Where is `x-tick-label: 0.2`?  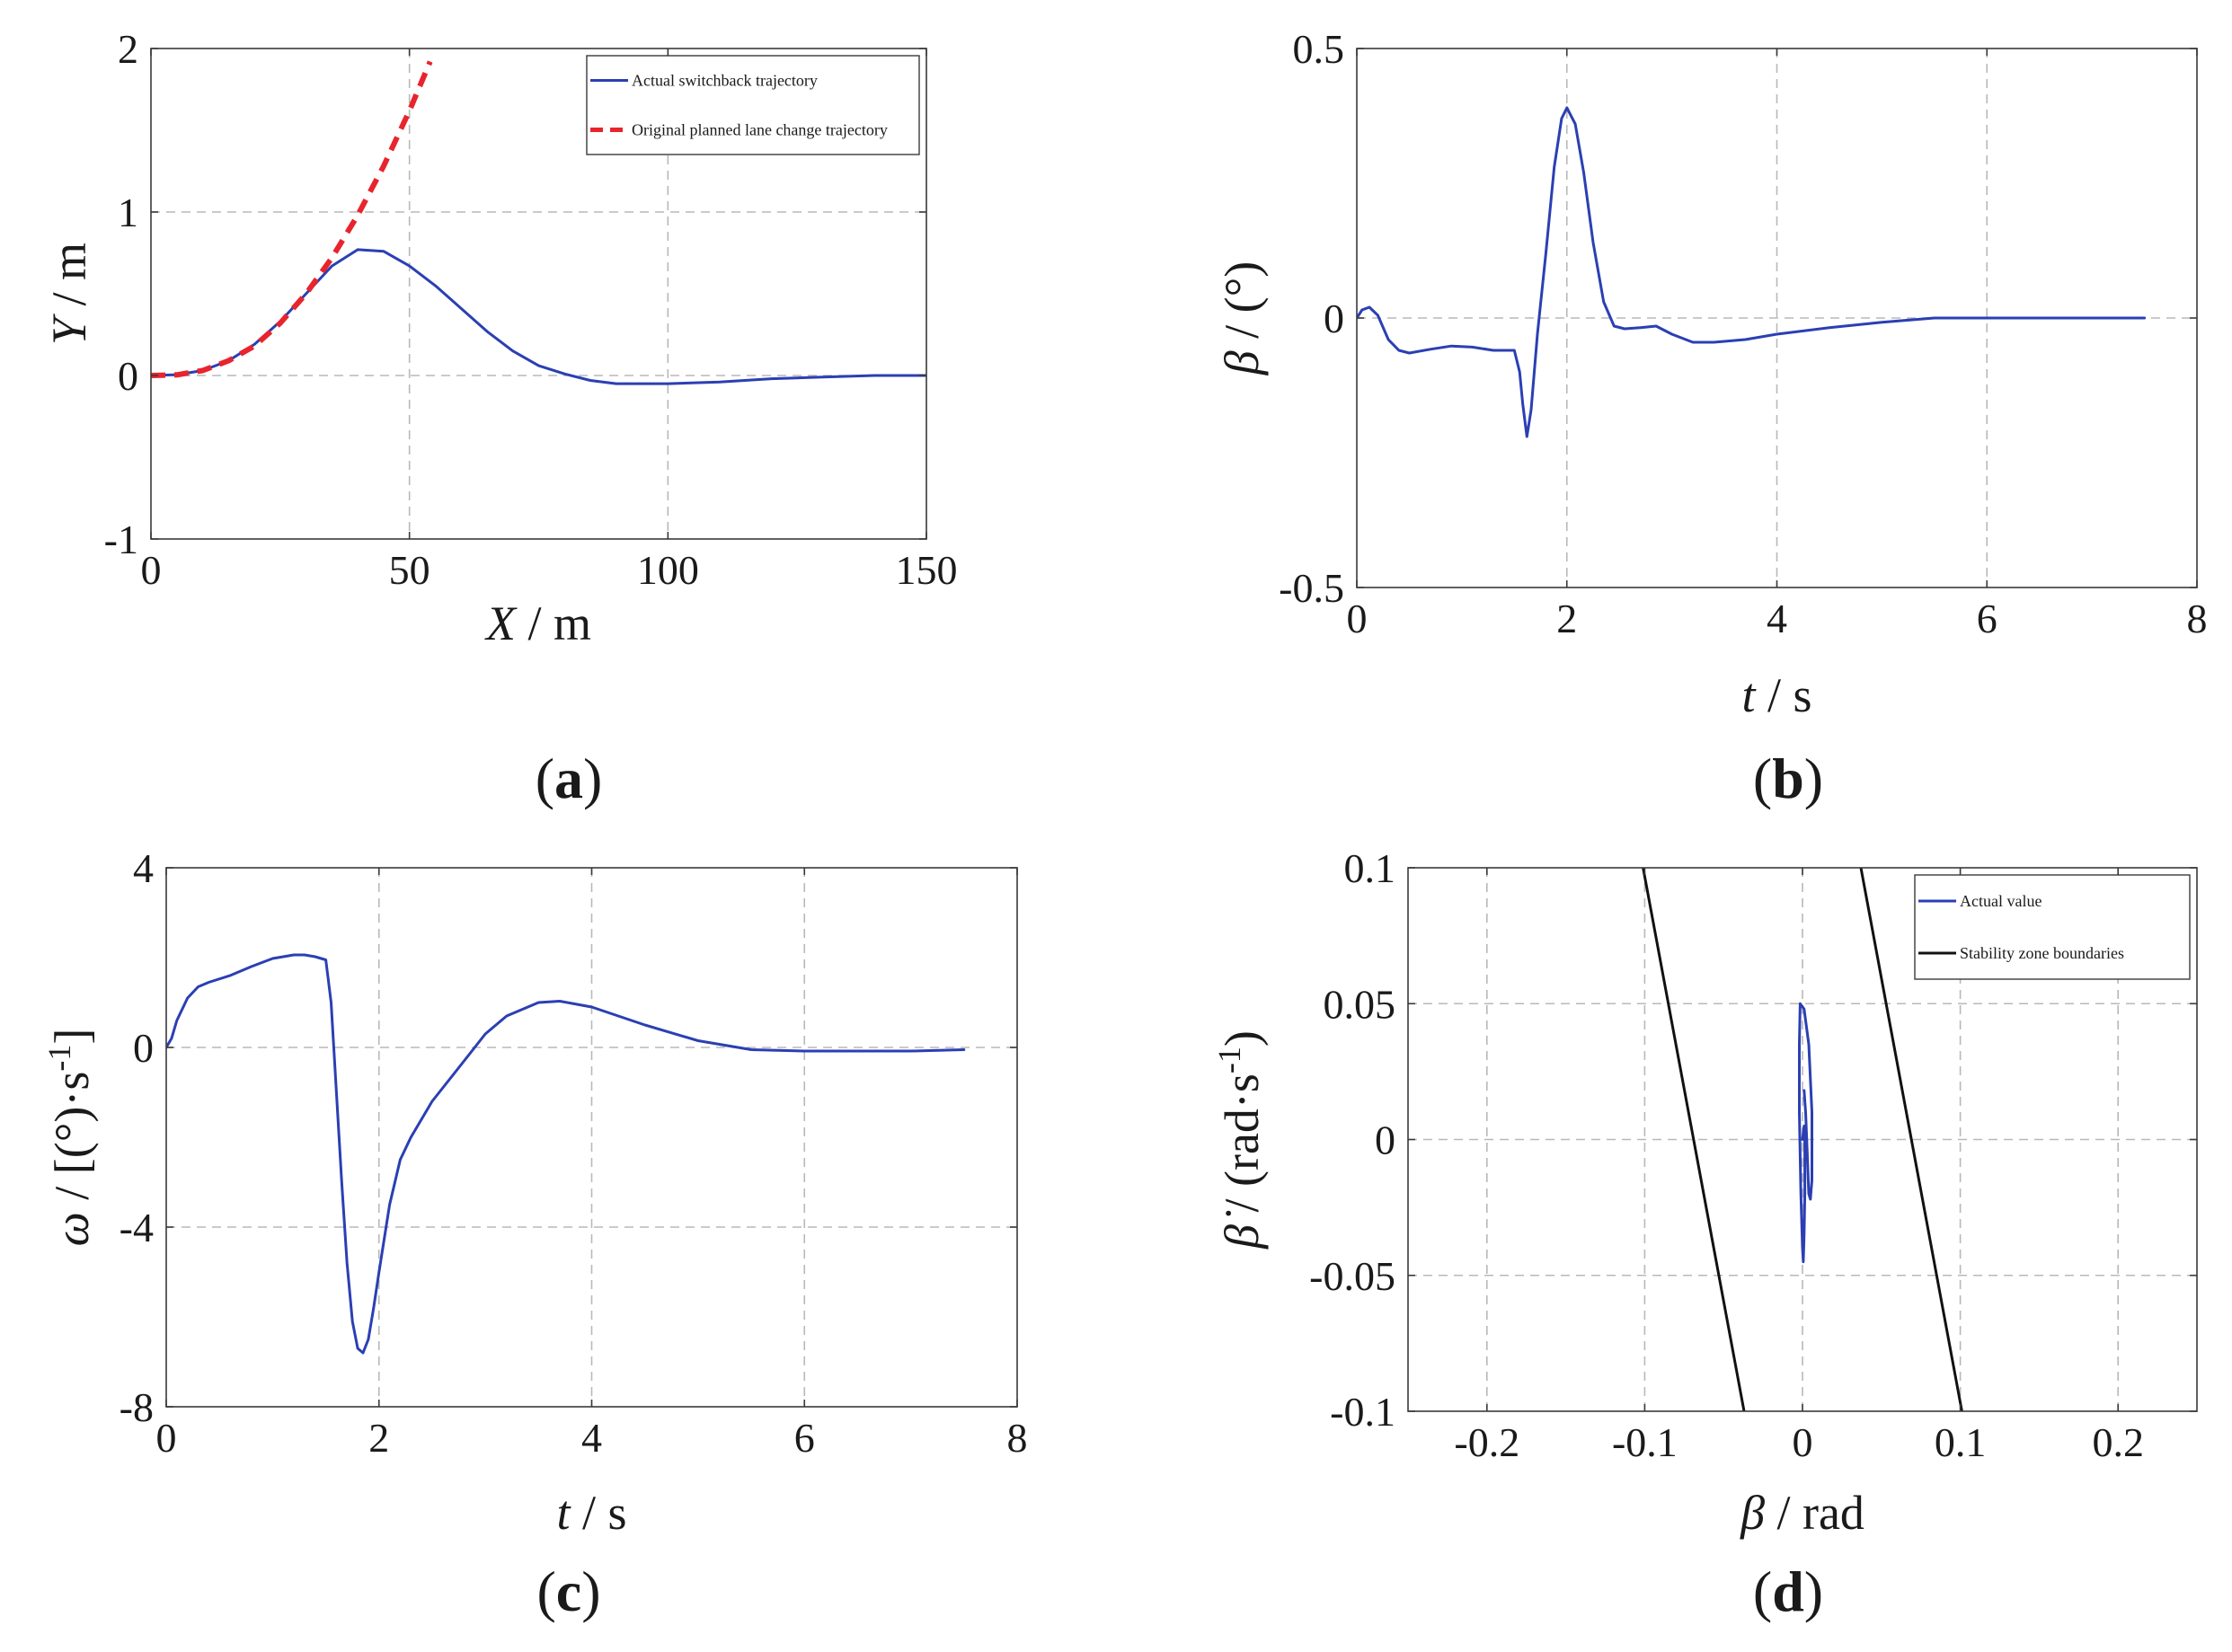 x-tick-label: 0.2 is located at coordinates (2118, 1442).